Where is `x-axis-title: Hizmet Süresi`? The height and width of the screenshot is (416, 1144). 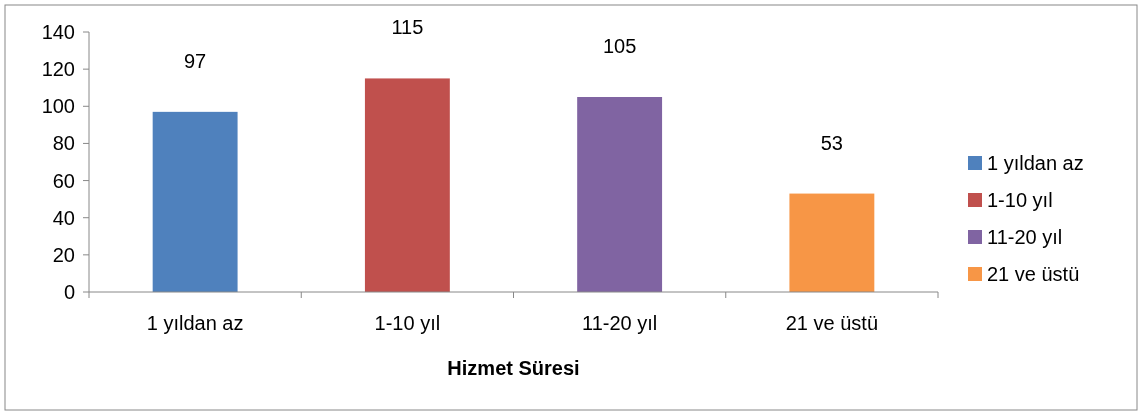
x-axis-title: Hizmet Süresi is located at coordinates (513, 368).